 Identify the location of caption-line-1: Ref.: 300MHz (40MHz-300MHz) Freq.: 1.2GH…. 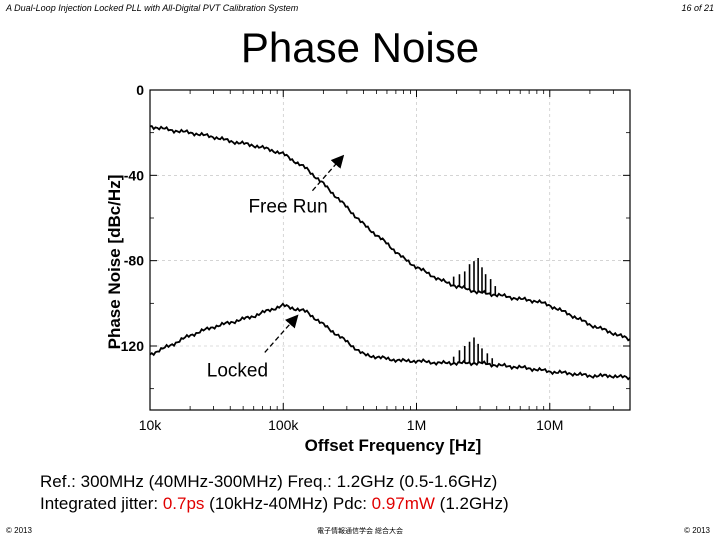
(269, 481).